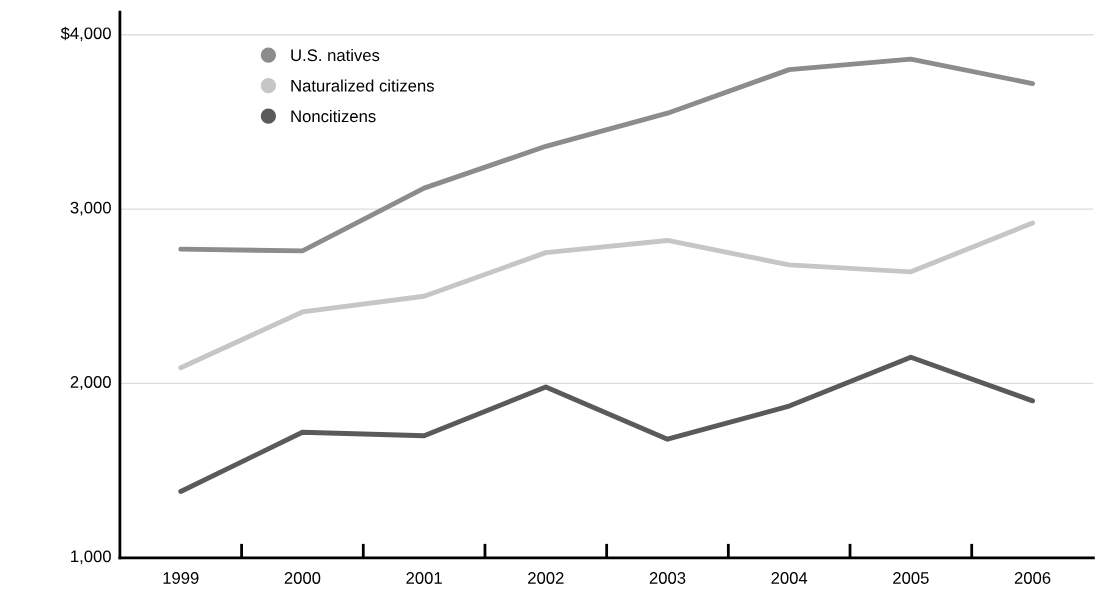  I want to click on y-tick-label: $4,000, so click(85, 34).